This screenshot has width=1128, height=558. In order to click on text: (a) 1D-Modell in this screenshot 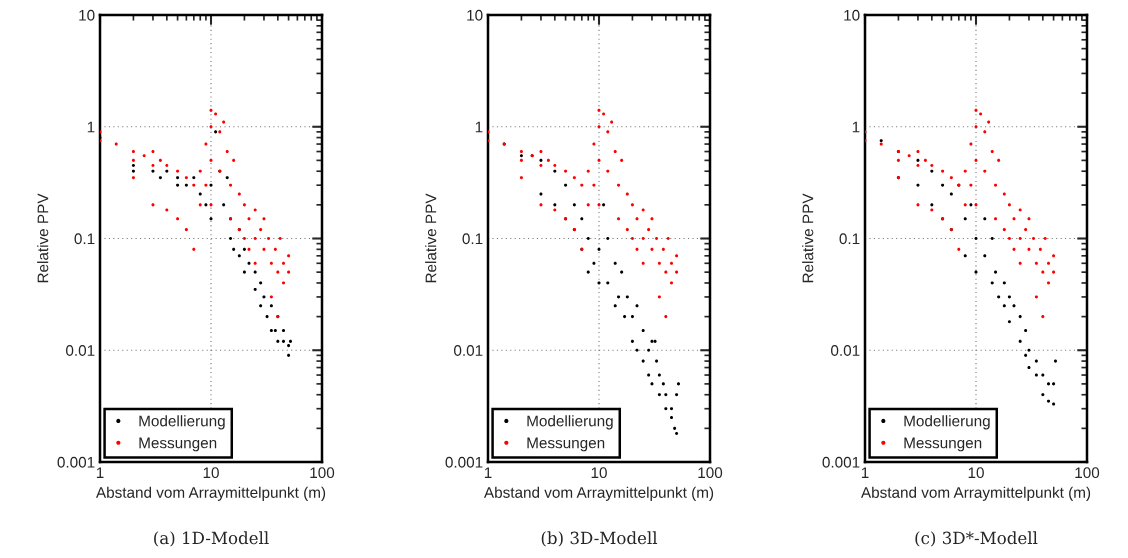, I will do `click(211, 539)`.